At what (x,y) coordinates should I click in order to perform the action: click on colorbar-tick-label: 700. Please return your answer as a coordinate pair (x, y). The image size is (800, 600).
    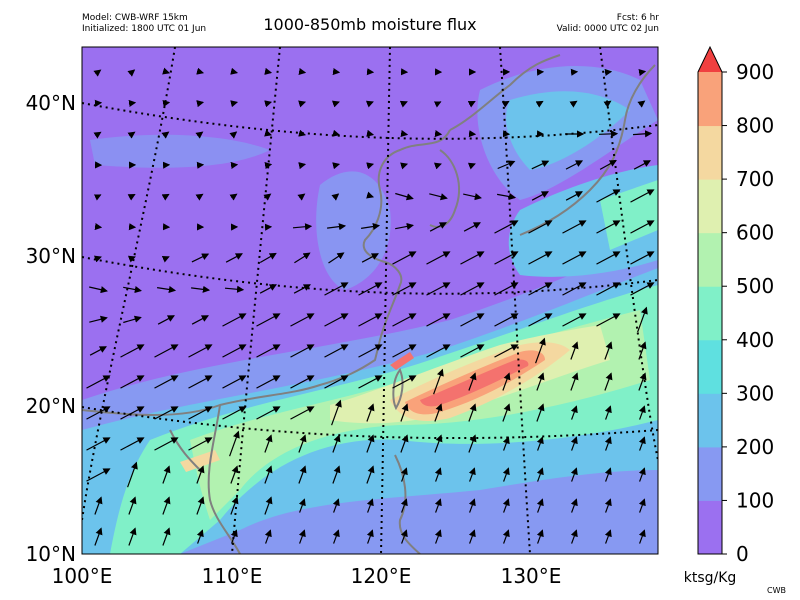
    Looking at the image, I should click on (755, 179).